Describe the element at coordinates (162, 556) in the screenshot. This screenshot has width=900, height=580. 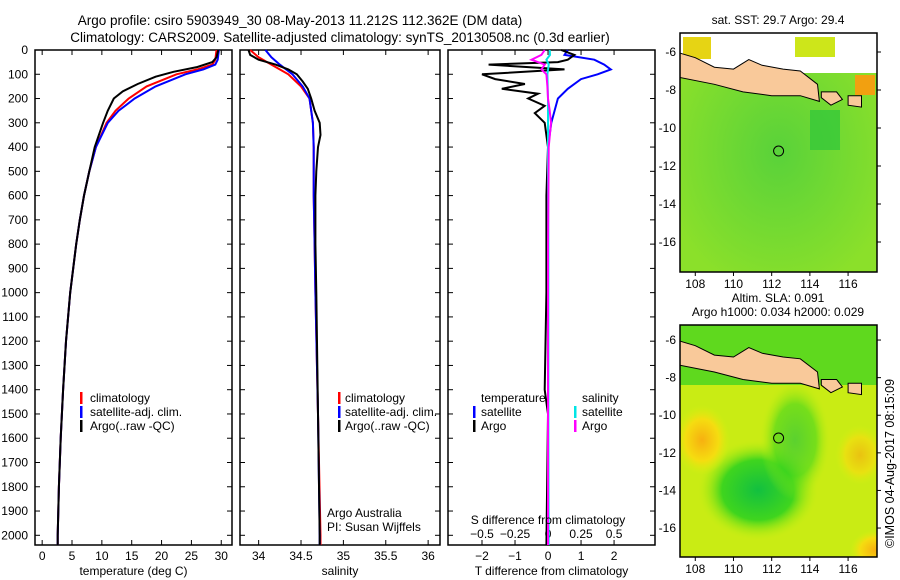
I see `x-tick-label: 20` at that location.